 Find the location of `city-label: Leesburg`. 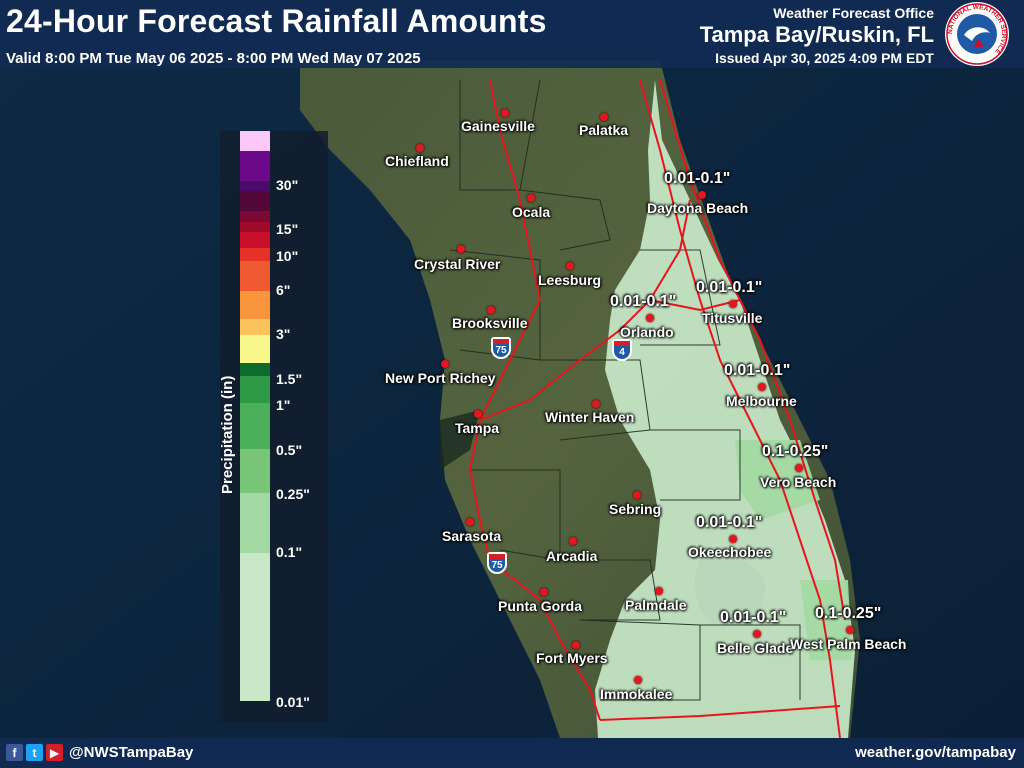

city-label: Leesburg is located at coordinates (570, 280).